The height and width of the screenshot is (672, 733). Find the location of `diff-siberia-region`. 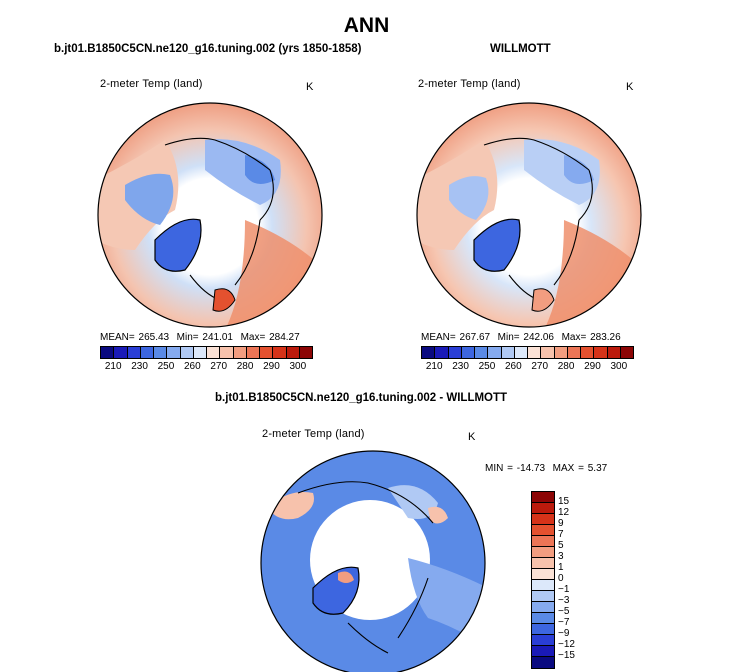

diff-siberia-region is located at coordinates (413, 502).